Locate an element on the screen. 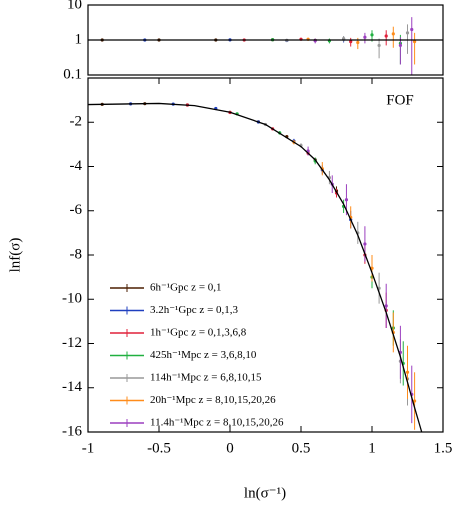 This screenshot has width=457, height=509. y-tick-label: 0.1 is located at coordinates (72, 74).